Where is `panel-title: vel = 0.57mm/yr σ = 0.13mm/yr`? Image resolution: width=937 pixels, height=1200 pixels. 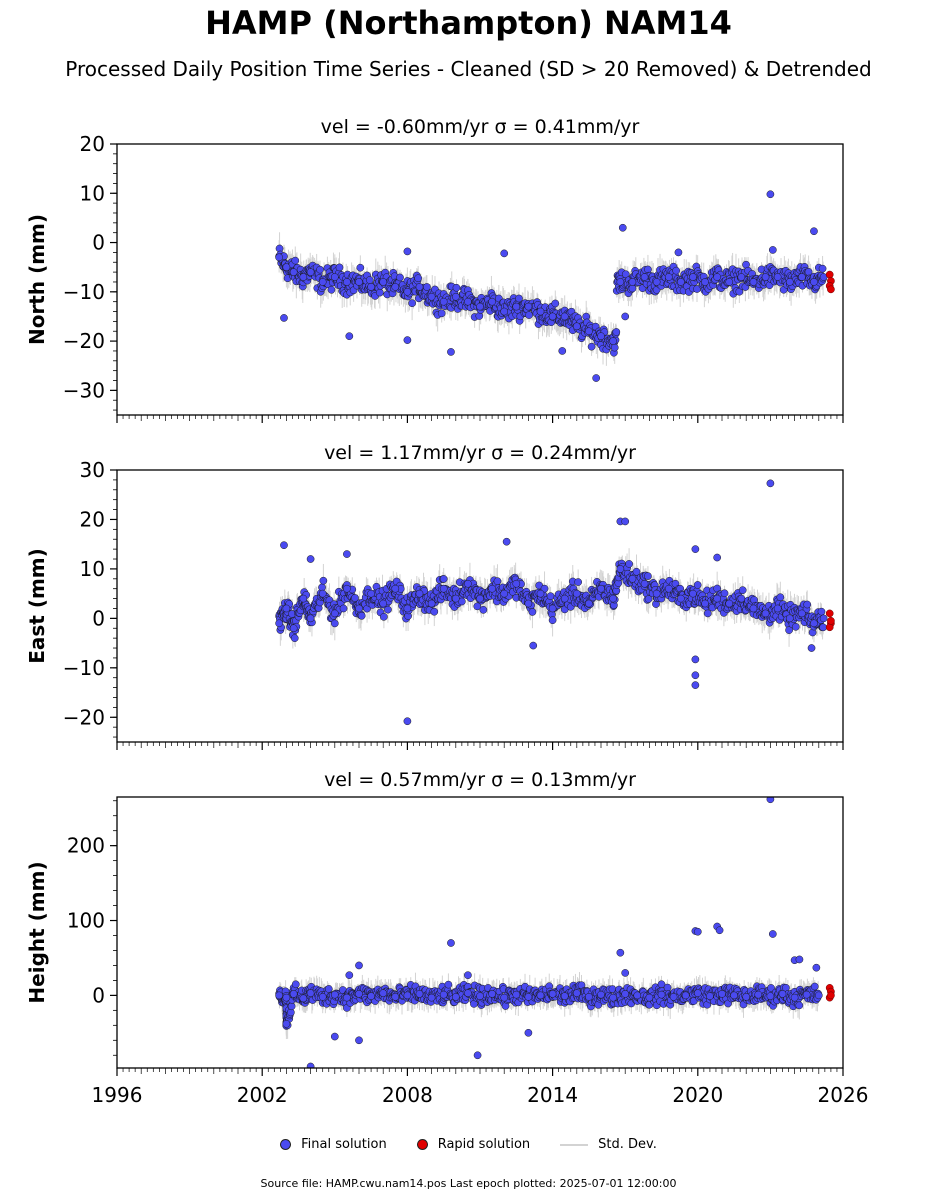
panel-title: vel = 0.57mm/yr σ = 0.13mm/yr is located at coordinates (480, 780).